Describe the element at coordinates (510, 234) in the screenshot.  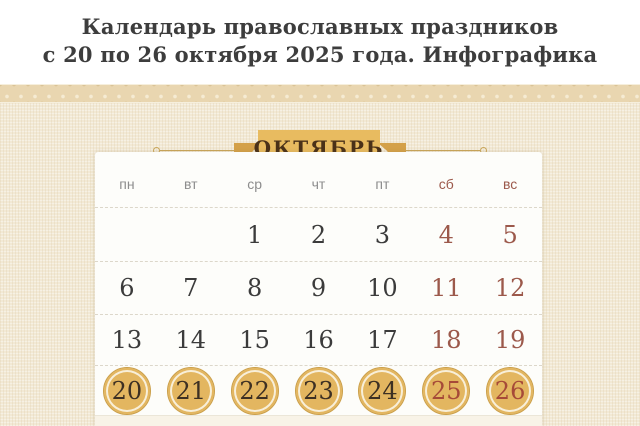
I see `date-cell: 5` at that location.